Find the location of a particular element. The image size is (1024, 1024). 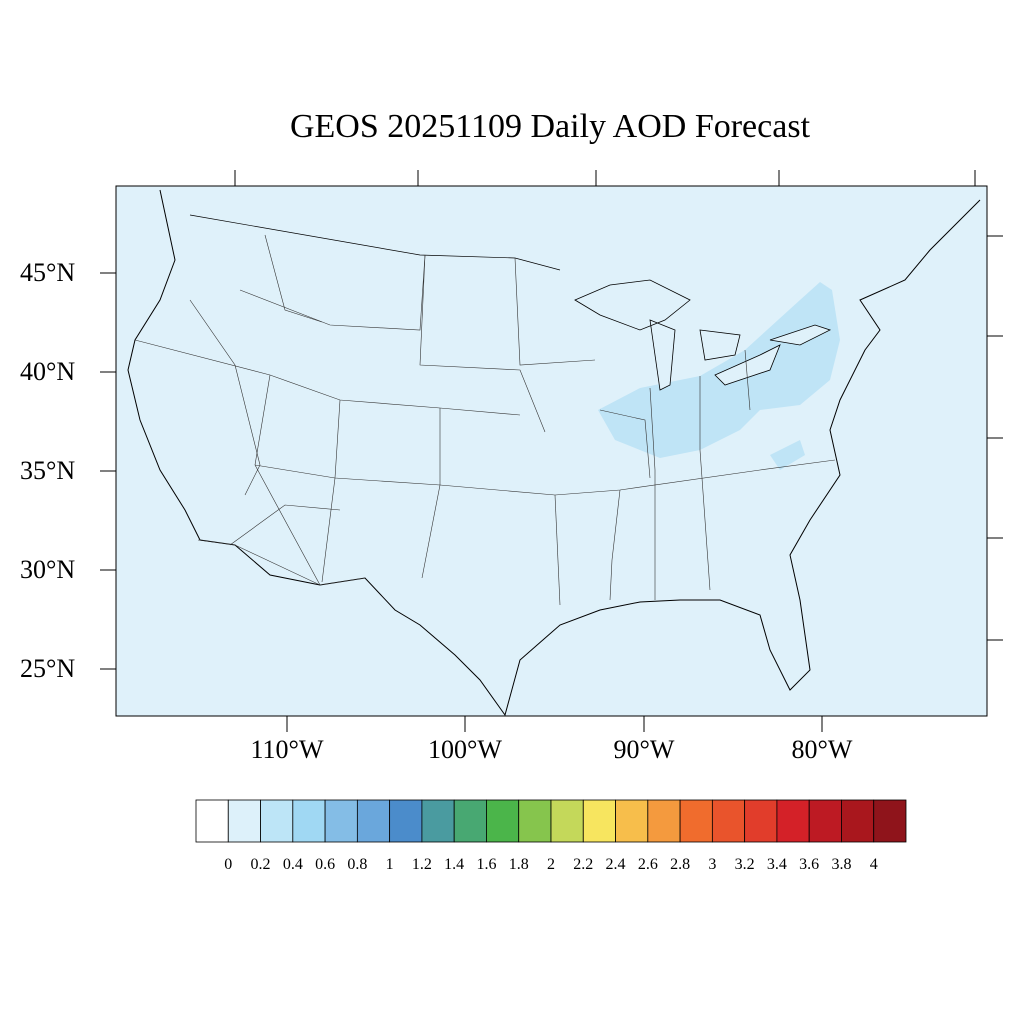

colorbar-tick-label: 3.8 is located at coordinates (841, 864).